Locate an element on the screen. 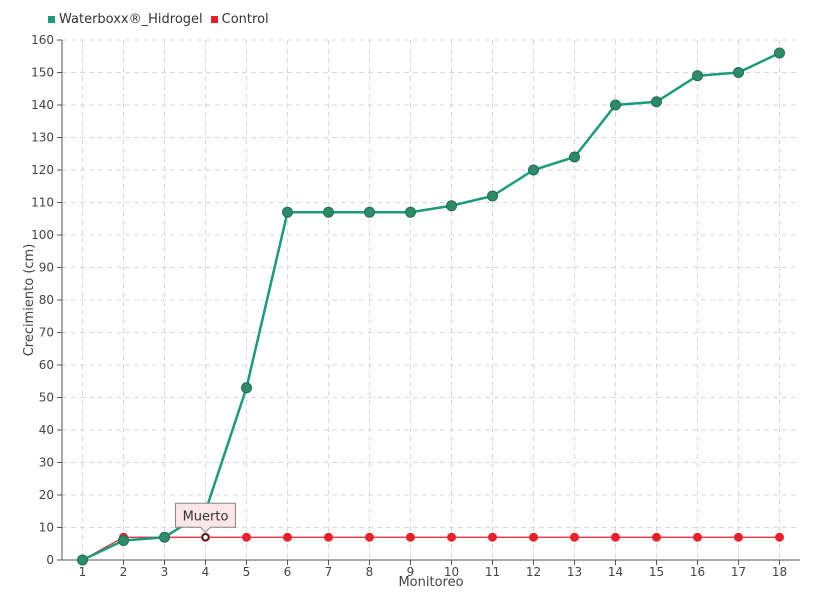 The width and height of the screenshot is (820, 600). y-tick-label: 140 is located at coordinates (42, 105).